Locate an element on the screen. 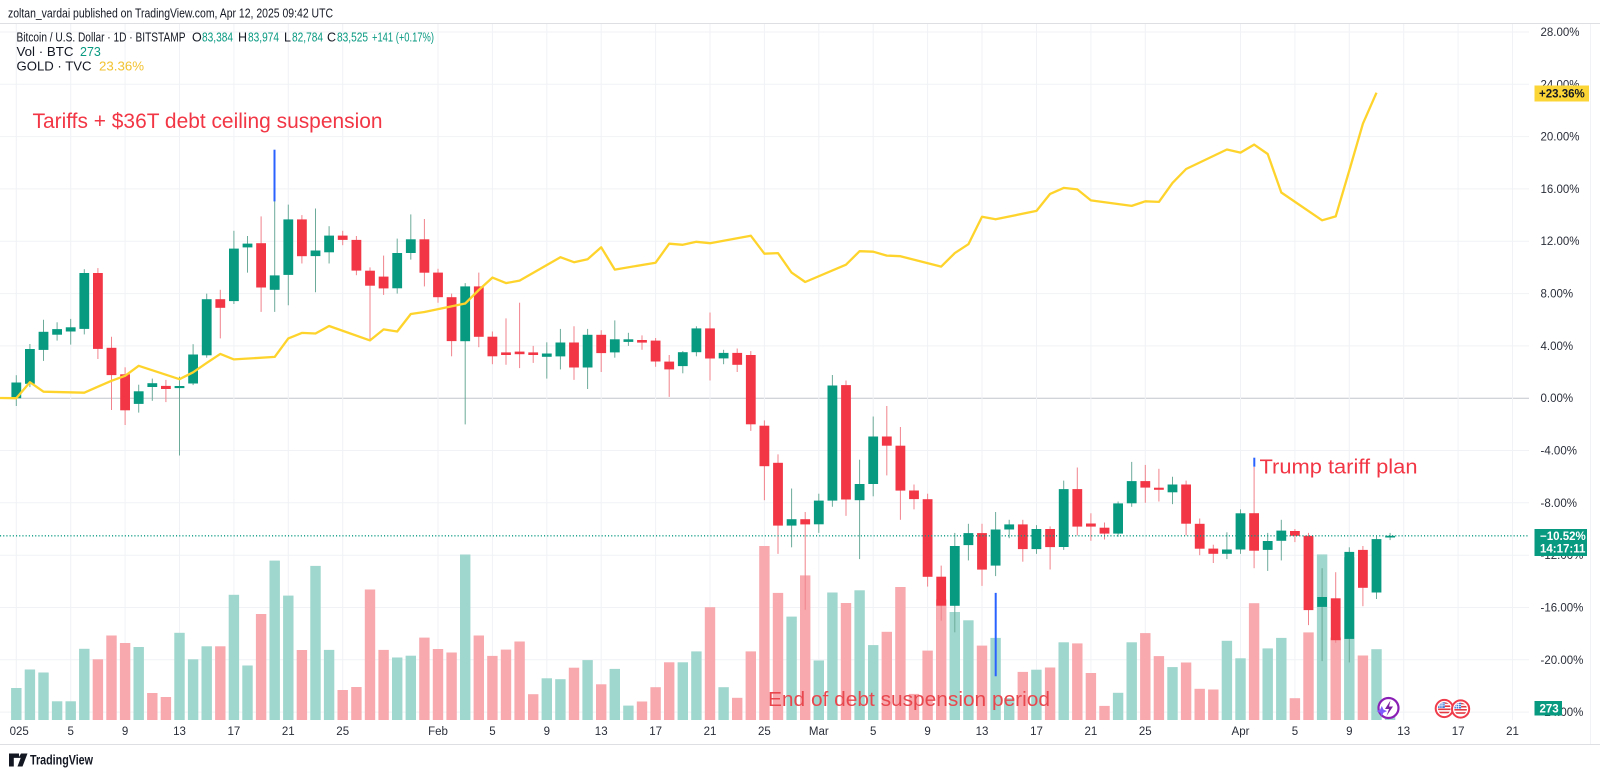 This screenshot has width=1600, height=775. svg-text: Vol · BTC is located at coordinates (45, 52).